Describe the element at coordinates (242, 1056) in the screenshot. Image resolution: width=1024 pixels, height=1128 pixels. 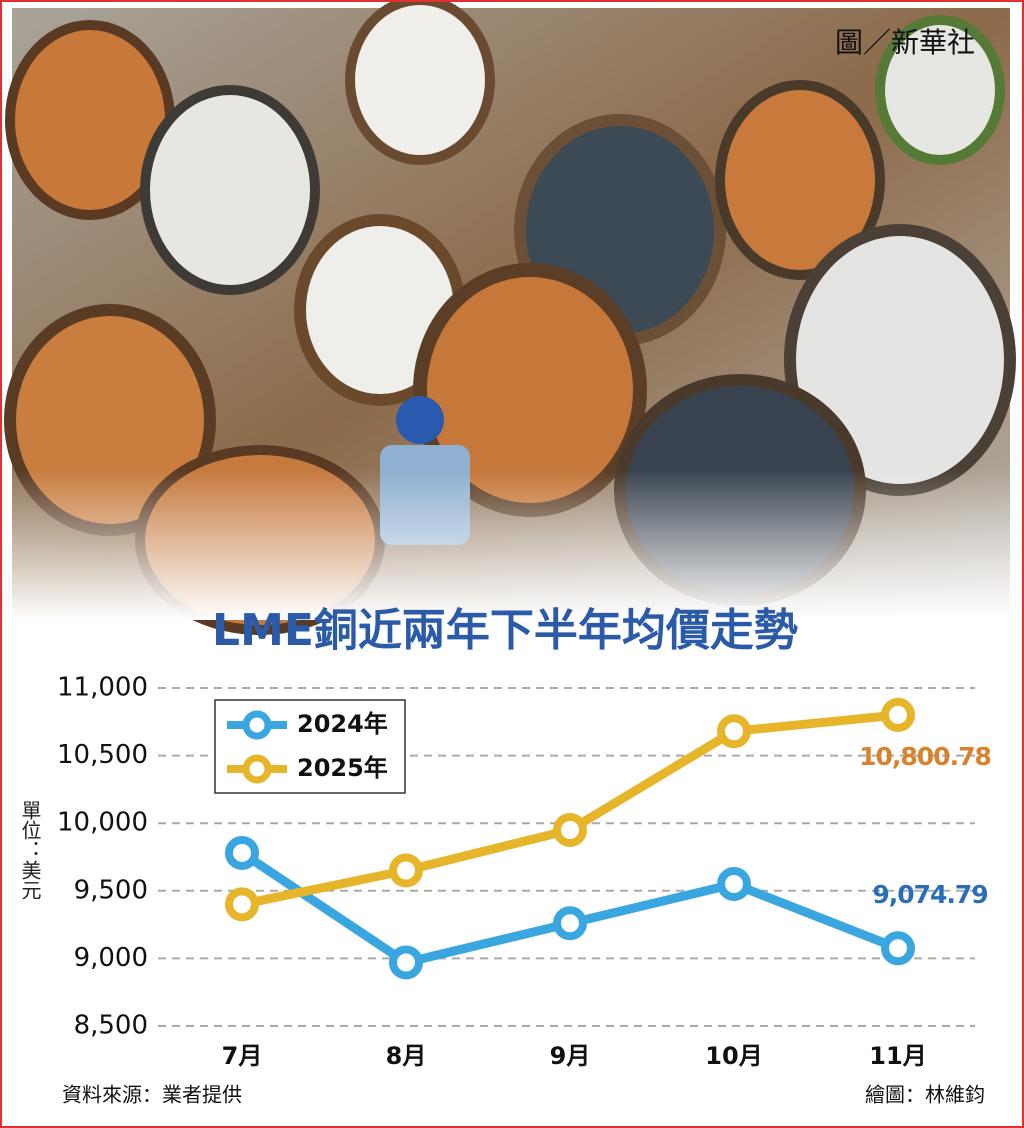
I see `x-tick-label: 7月` at that location.